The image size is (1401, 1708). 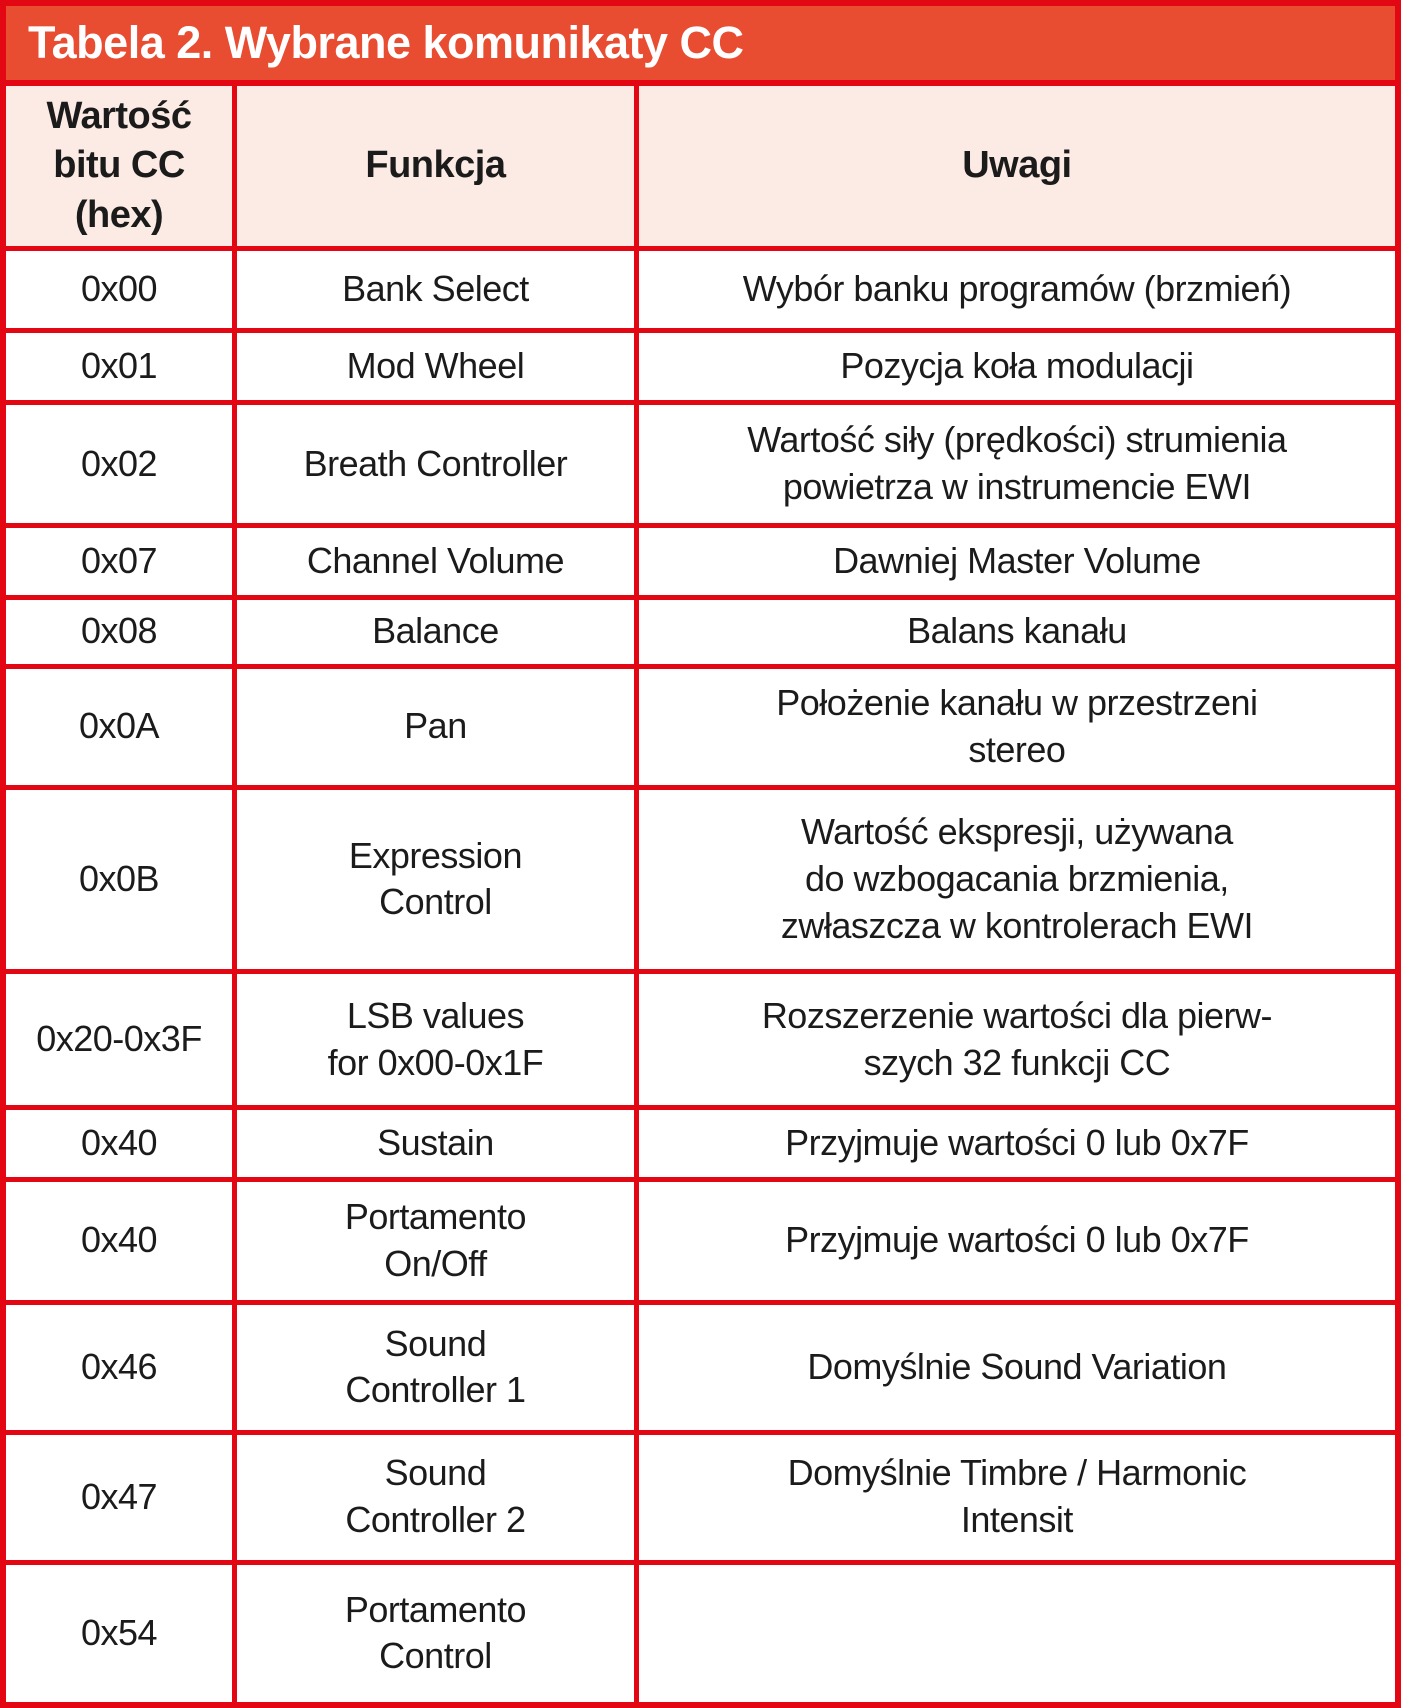 I want to click on cell-function: LSB values for 0x00-0x1F, so click(x=435, y=1039).